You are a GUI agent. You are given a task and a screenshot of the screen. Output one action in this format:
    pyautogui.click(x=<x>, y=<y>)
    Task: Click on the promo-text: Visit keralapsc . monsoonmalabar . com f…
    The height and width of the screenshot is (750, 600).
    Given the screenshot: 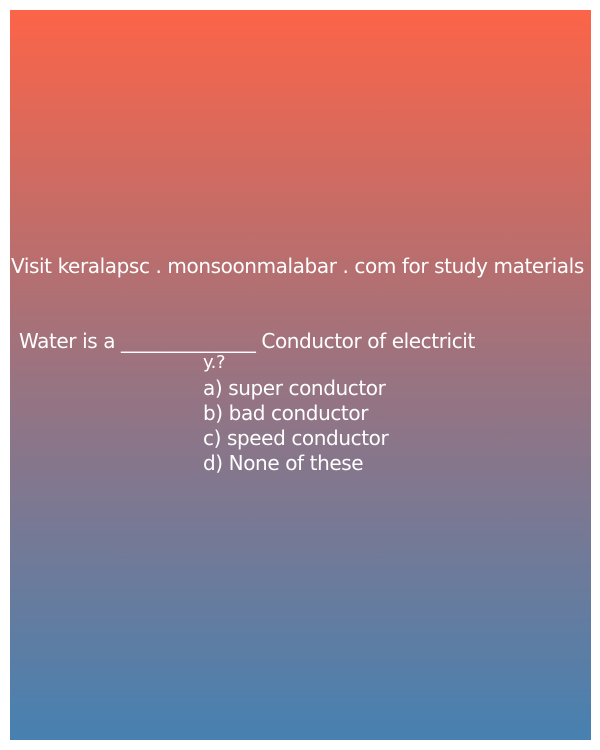 What is the action you would take?
    pyautogui.click(x=297, y=266)
    